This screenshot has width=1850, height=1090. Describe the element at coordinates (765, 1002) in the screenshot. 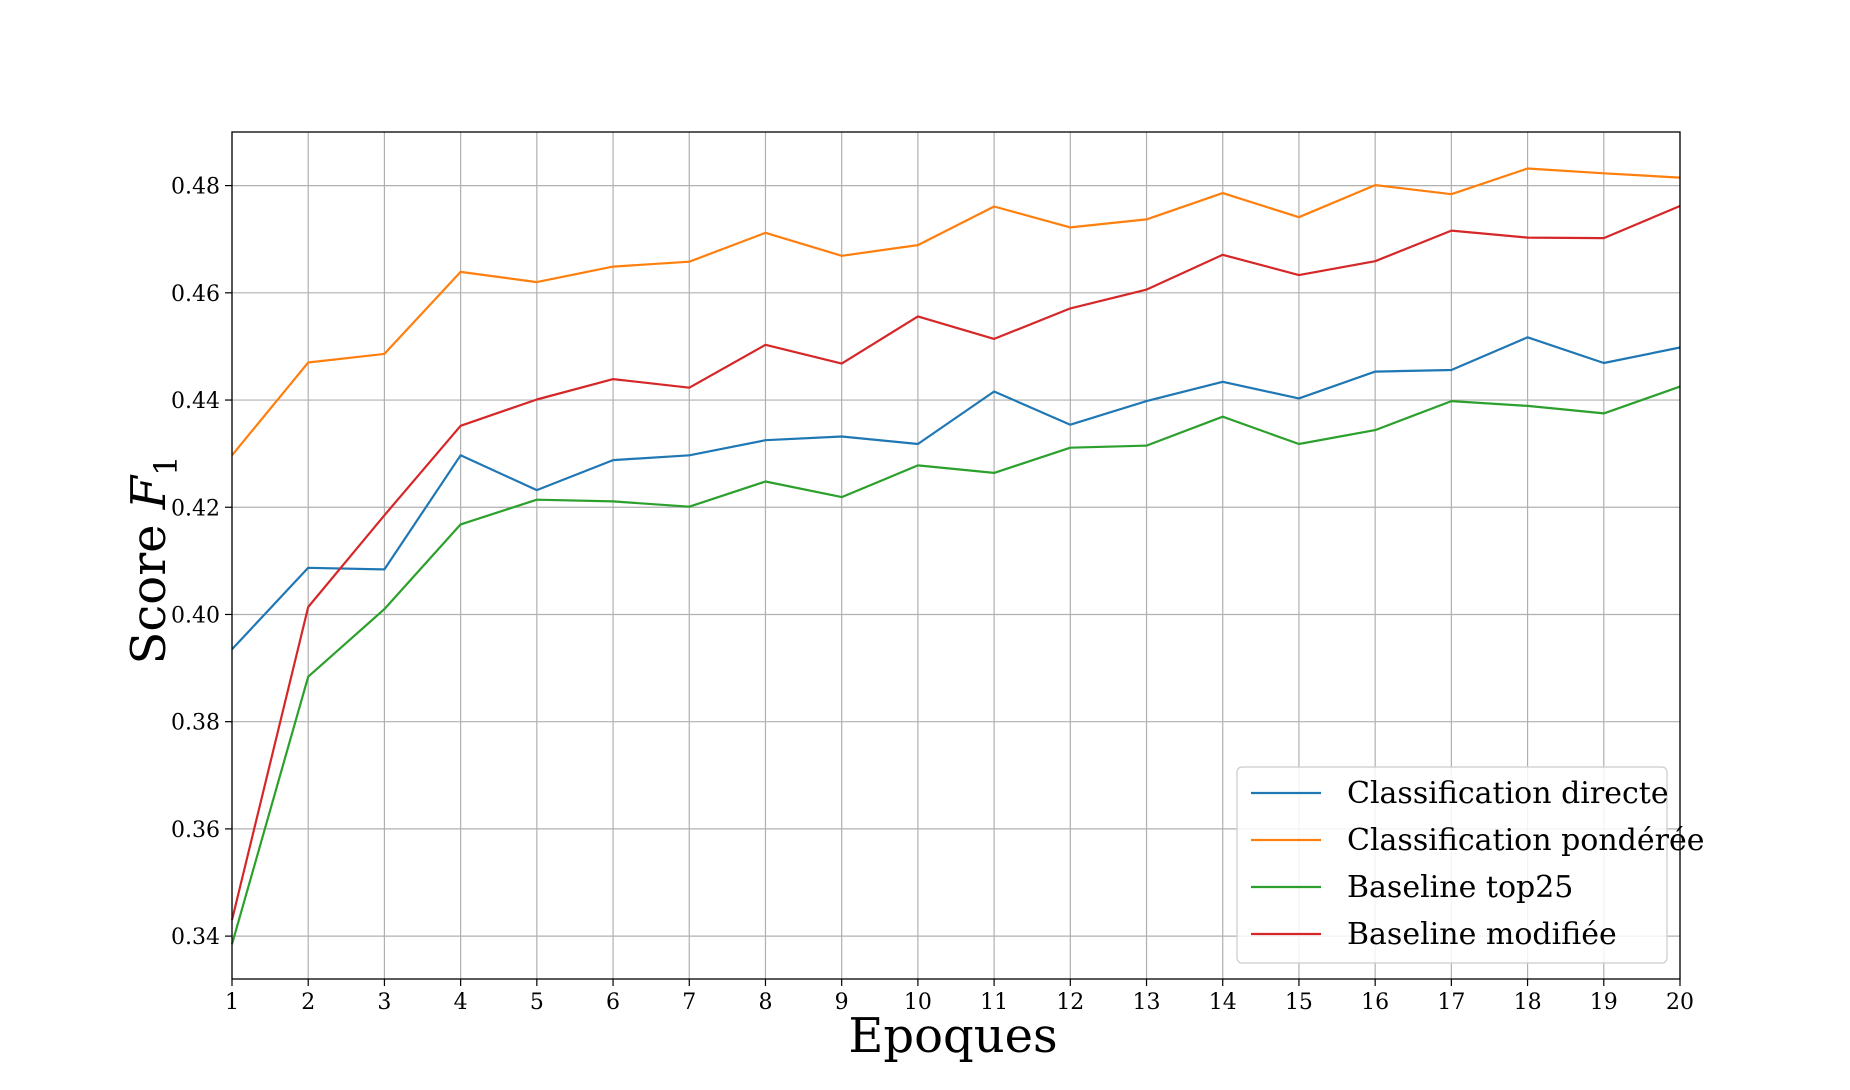

I see `x-tick-label: 8` at that location.